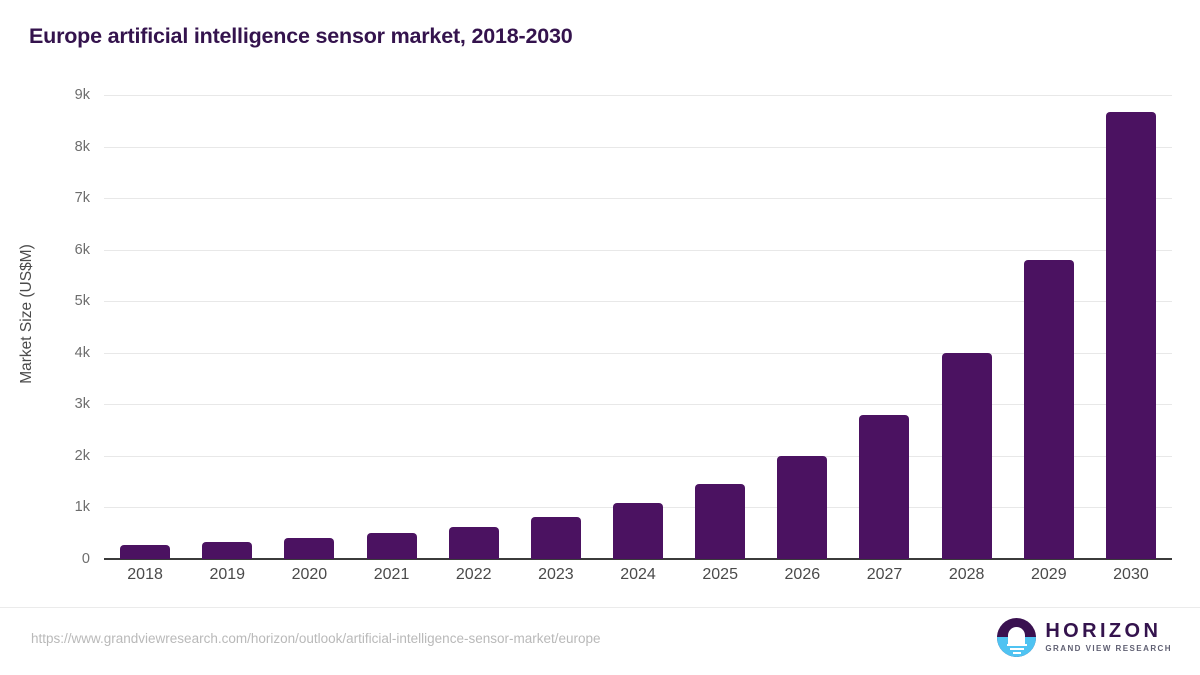  What do you see at coordinates (638, 456) in the screenshot?
I see `gridline-2k` at bounding box center [638, 456].